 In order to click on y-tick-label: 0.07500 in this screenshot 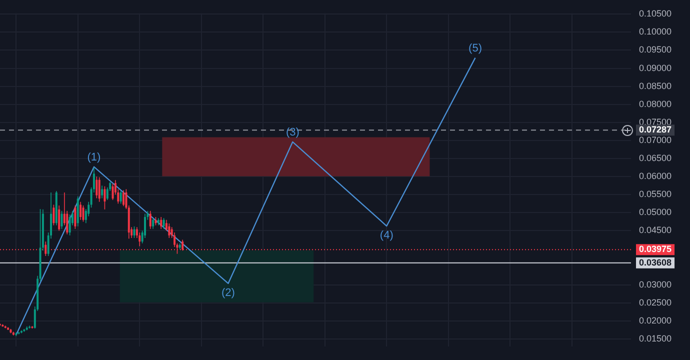, I will do `click(655, 121)`.